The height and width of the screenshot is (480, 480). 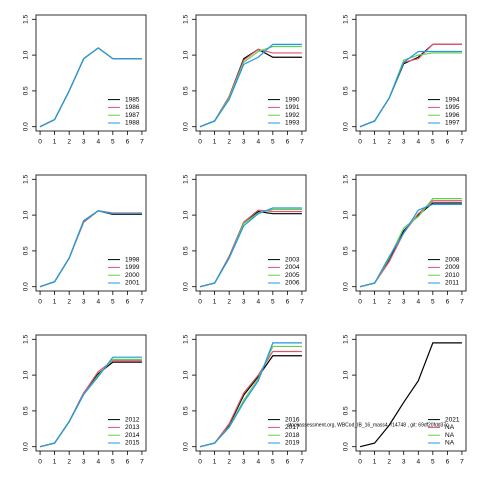 What do you see at coordinates (132, 259) in the screenshot?
I see `legend-label: 1998` at bounding box center [132, 259].